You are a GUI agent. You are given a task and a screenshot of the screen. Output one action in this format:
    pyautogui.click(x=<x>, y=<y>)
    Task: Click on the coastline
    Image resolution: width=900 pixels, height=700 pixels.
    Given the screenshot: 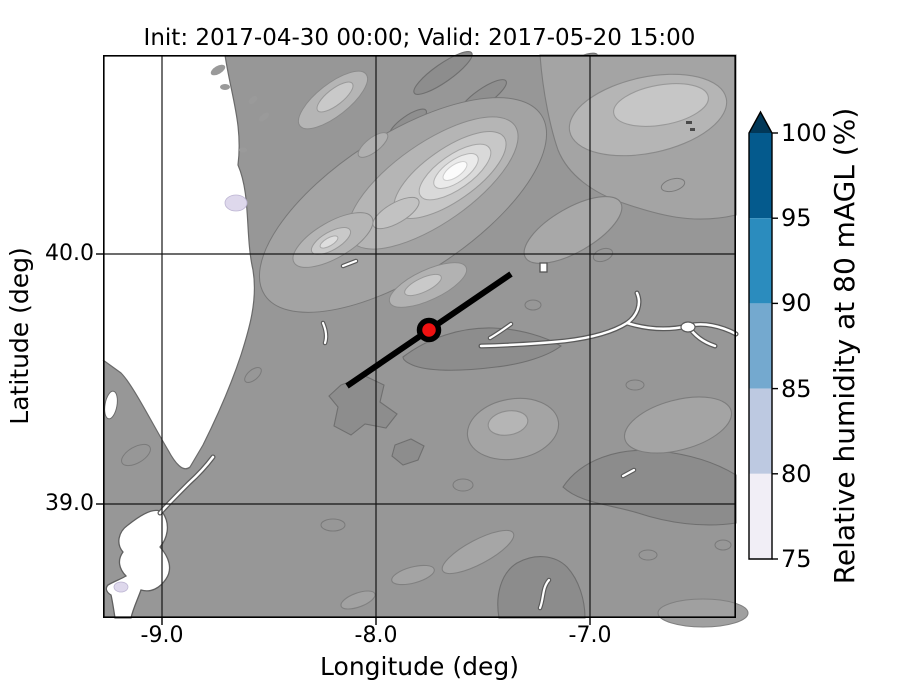 What is the action you would take?
    pyautogui.click(x=179, y=262)
    